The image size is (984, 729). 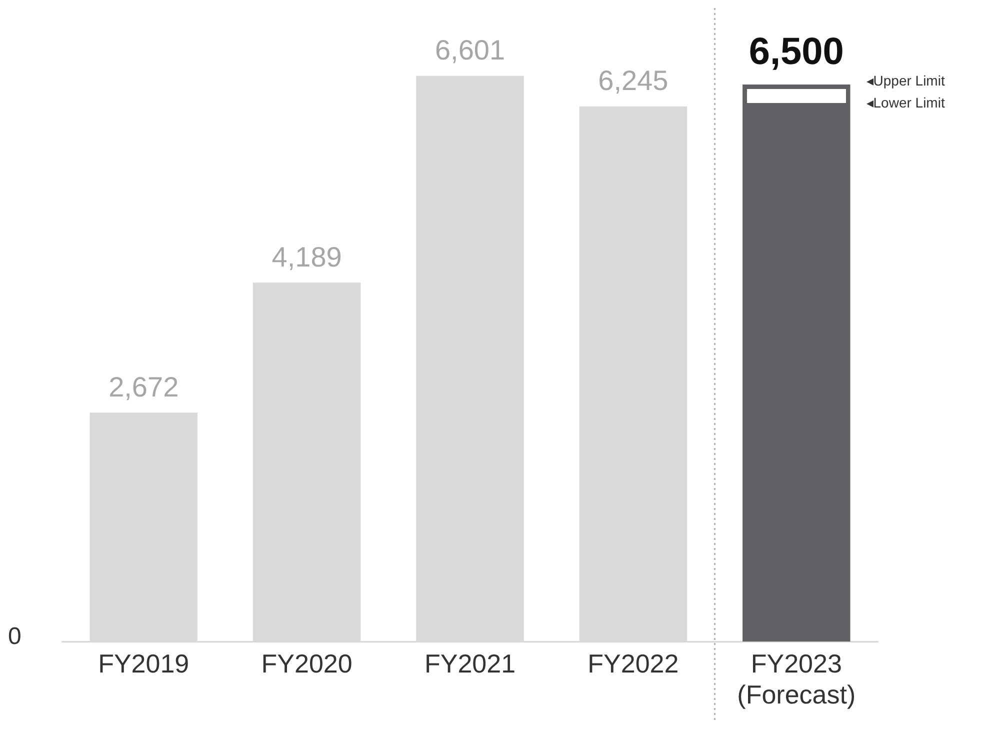 I want to click on data-label: 4,189, so click(x=307, y=256).